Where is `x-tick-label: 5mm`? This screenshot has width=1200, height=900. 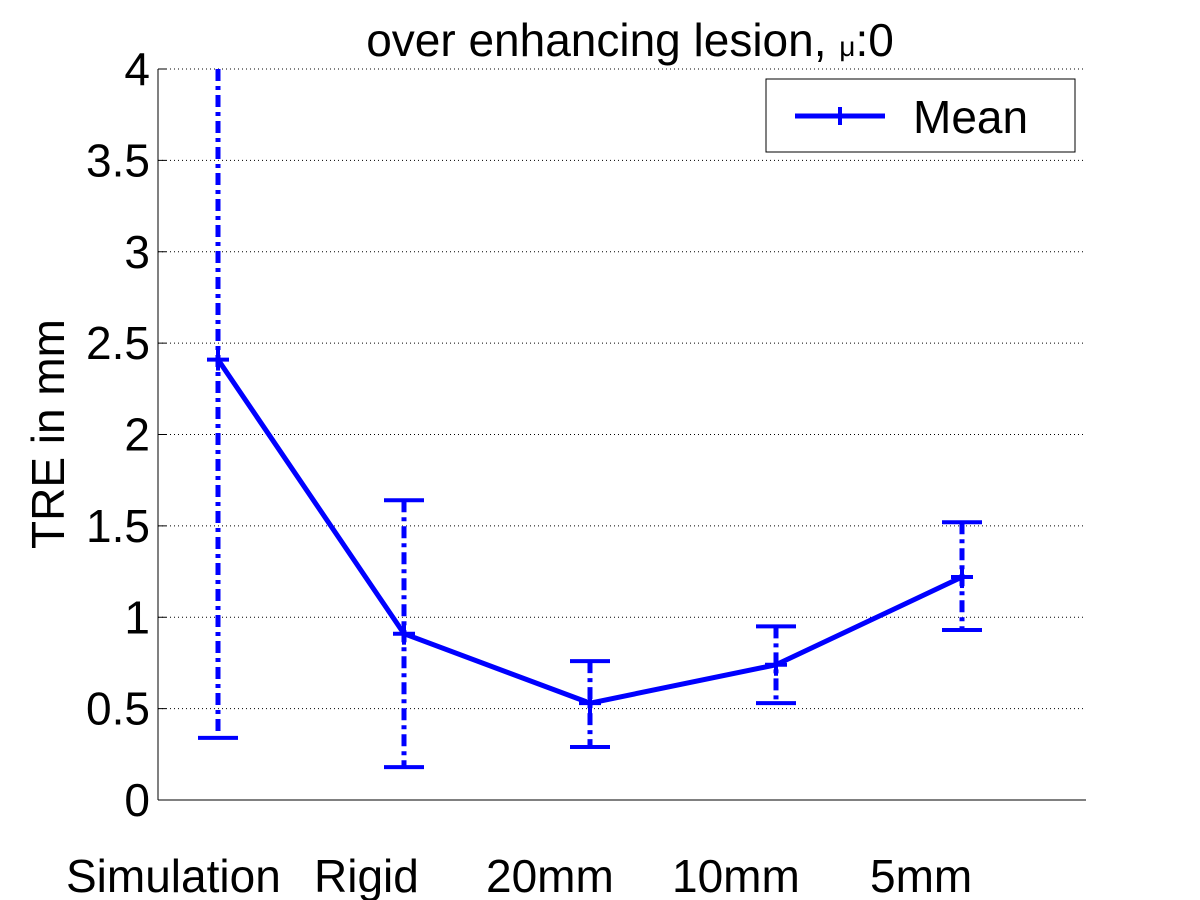
x-tick-label: 5mm is located at coordinates (921, 875).